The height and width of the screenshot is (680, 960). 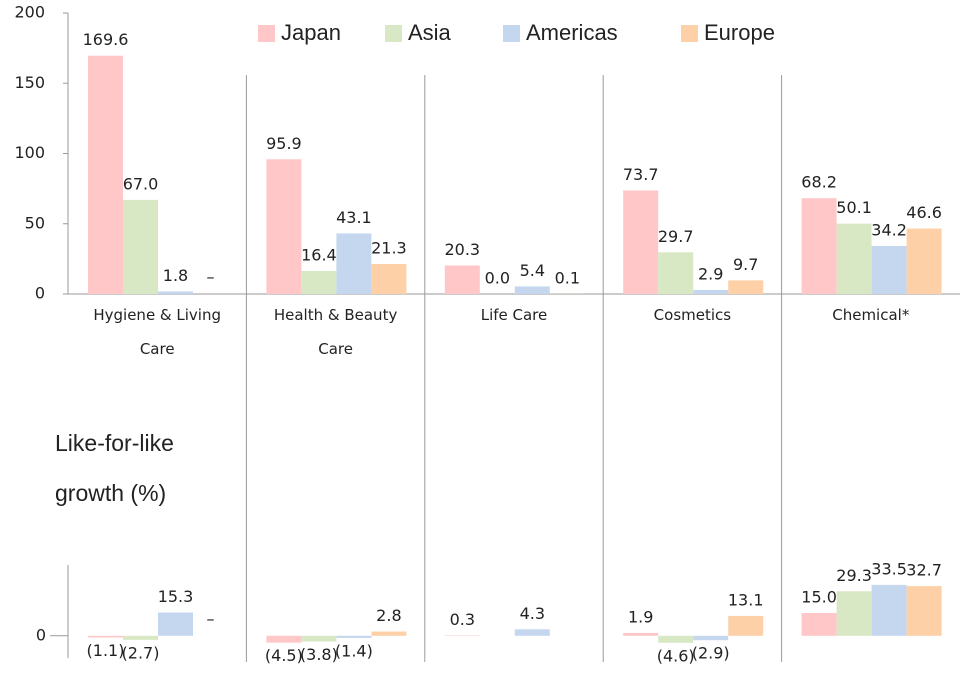 I want to click on x-tick-label: Life Care, so click(x=514, y=315).